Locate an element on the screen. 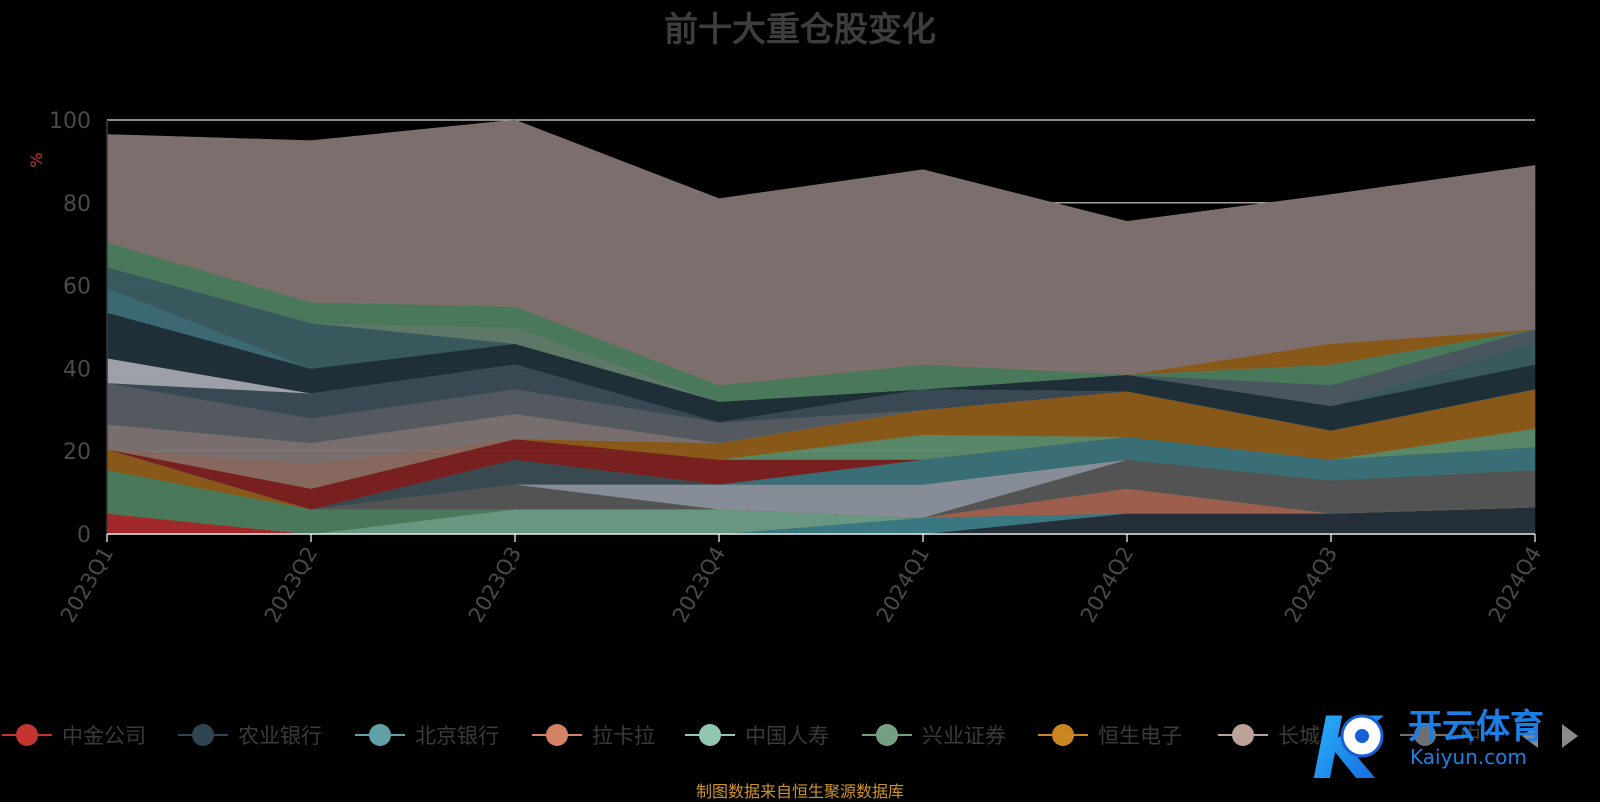 This screenshot has width=1600, height=802. legend-item: 北京银行 is located at coordinates (427, 735).